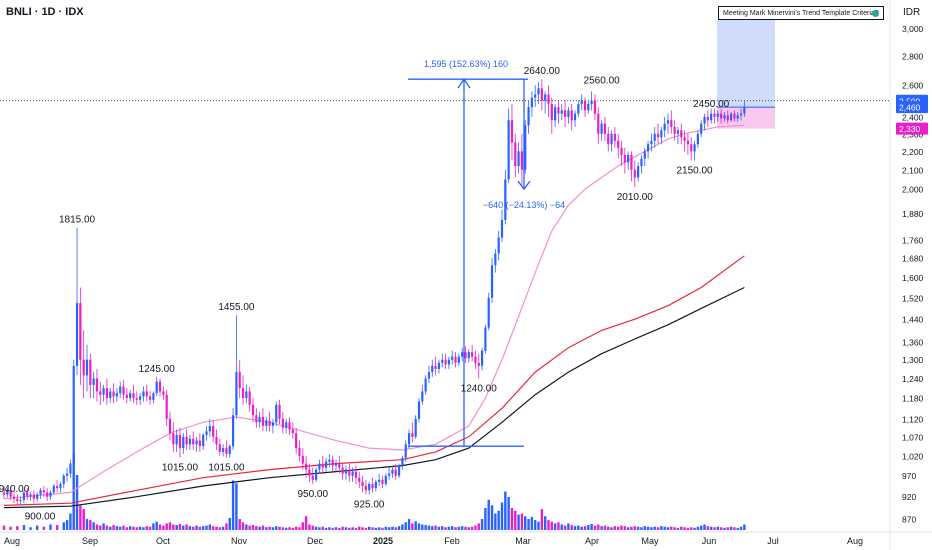 Image resolution: width=932 pixels, height=550 pixels. What do you see at coordinates (163, 541) in the screenshot?
I see `x-tick-label: Oct` at bounding box center [163, 541].